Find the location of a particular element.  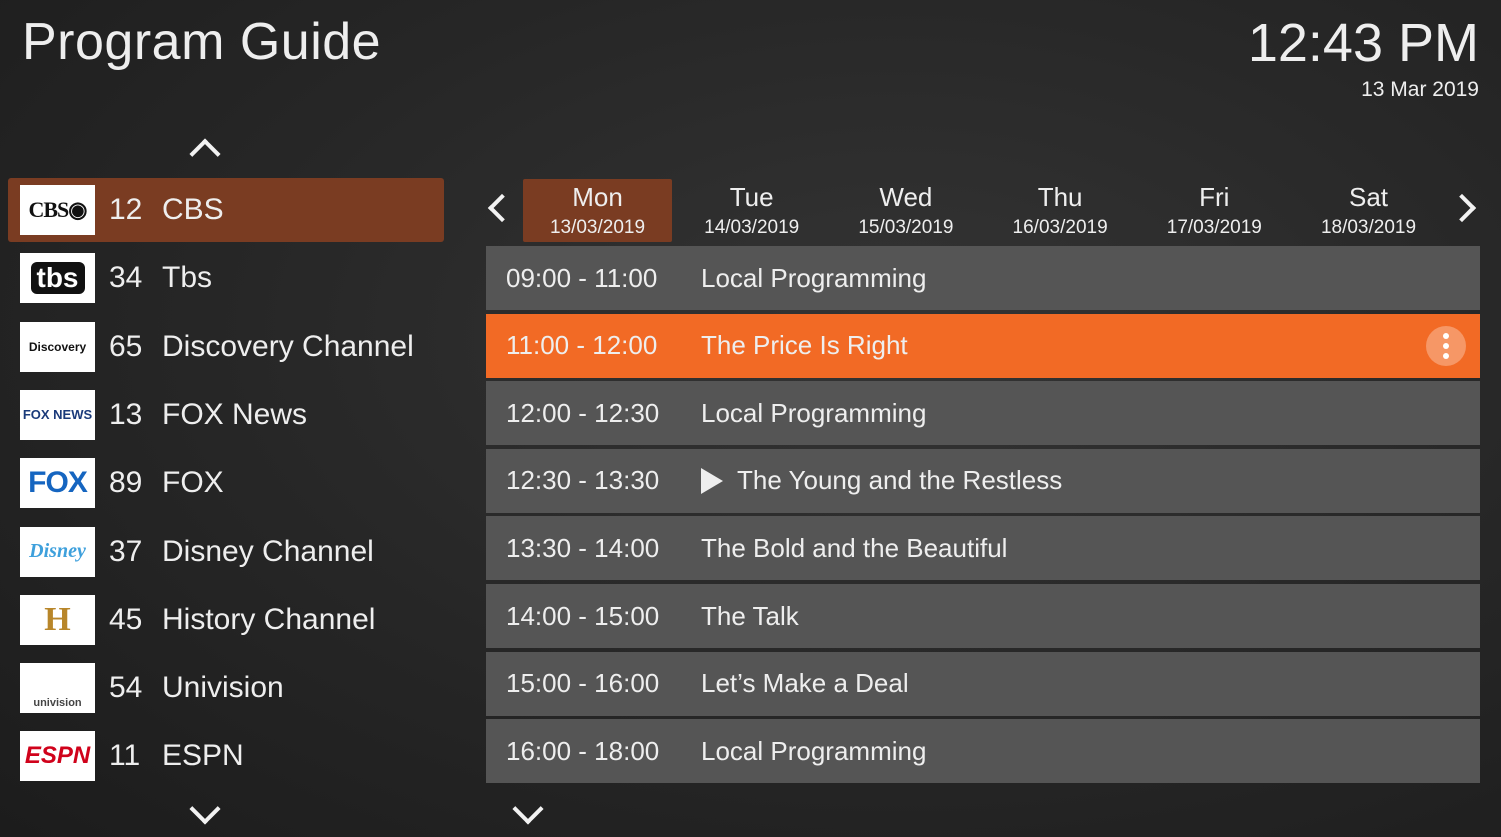

program-time: 13:30 - 14:00 is located at coordinates (583, 547).